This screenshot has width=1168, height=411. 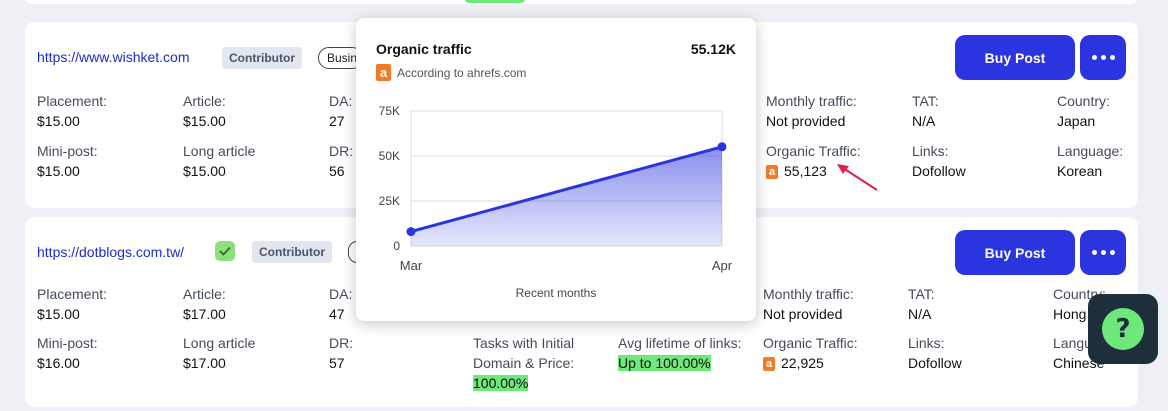 I want to click on help-button: ?, so click(x=1123, y=329).